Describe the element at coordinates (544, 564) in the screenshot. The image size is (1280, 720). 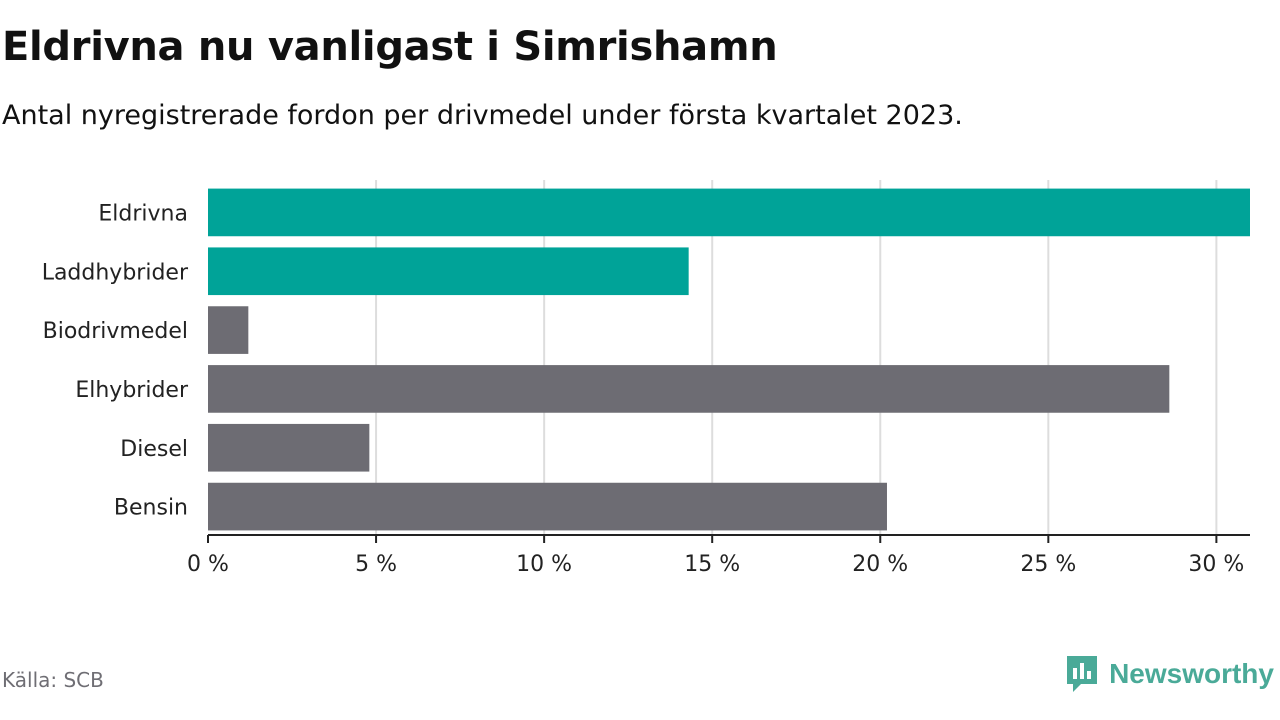
I see `x-tick-label: 10 %` at that location.